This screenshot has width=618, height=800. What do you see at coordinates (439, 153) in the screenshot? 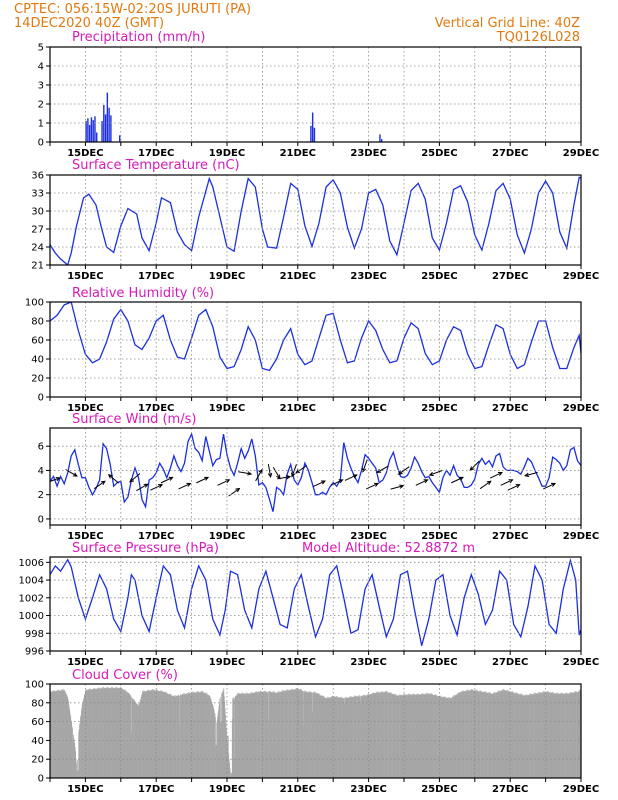
I see `xtick-label-precip-5: 25DEC` at bounding box center [439, 153].